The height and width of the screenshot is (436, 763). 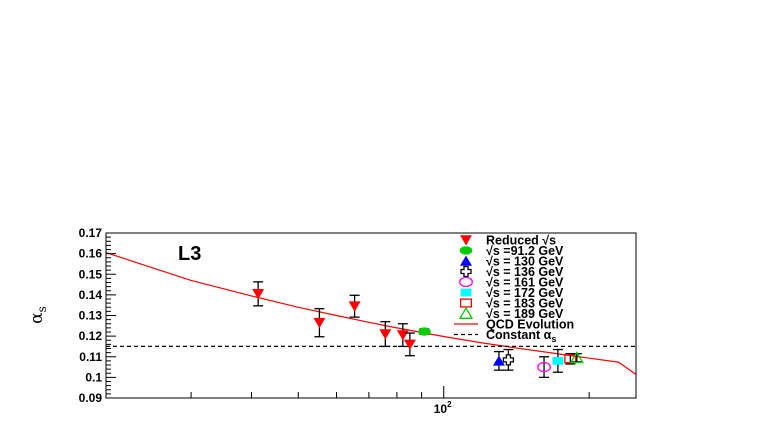 I want to click on y-tick-label: 0.16, so click(x=91, y=254).